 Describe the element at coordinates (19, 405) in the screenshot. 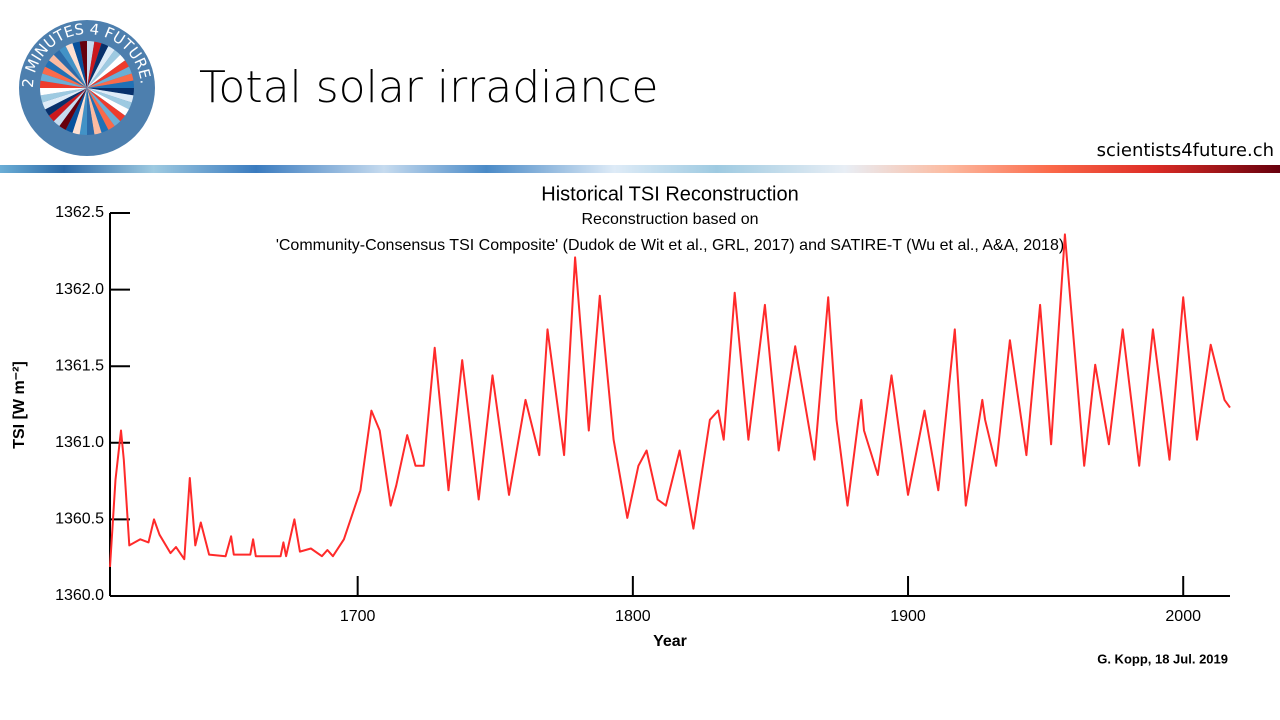

I see `y-axis-label: TSI [W m⁻²]` at that location.